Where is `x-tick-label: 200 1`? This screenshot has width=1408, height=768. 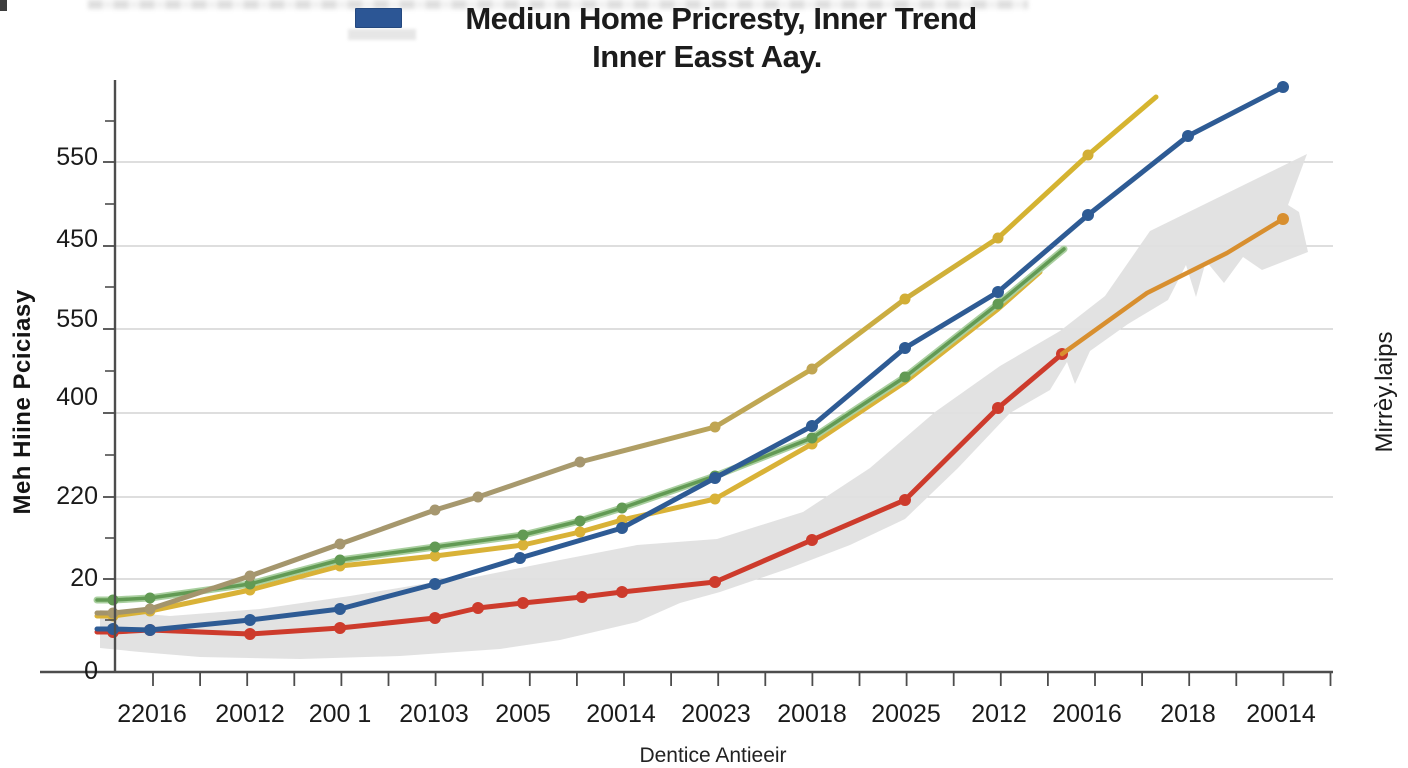 x-tick-label: 200 1 is located at coordinates (340, 714).